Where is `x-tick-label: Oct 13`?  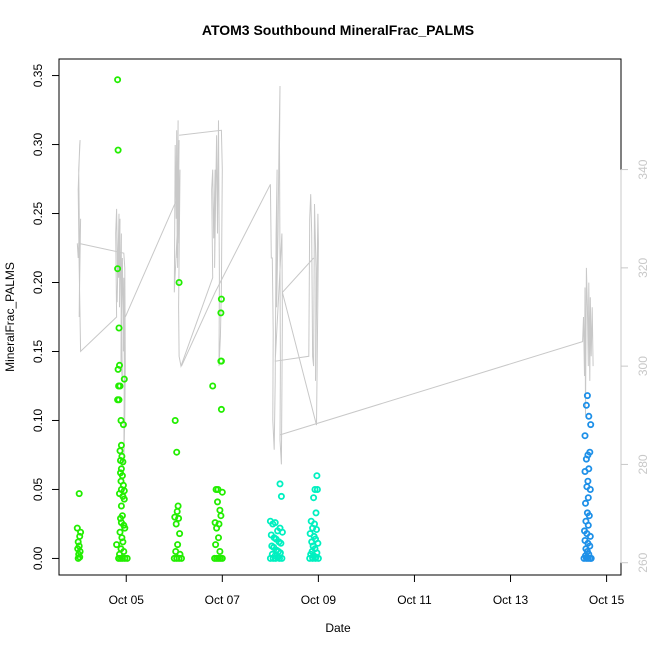 x-tick-label: Oct 13 is located at coordinates (511, 600).